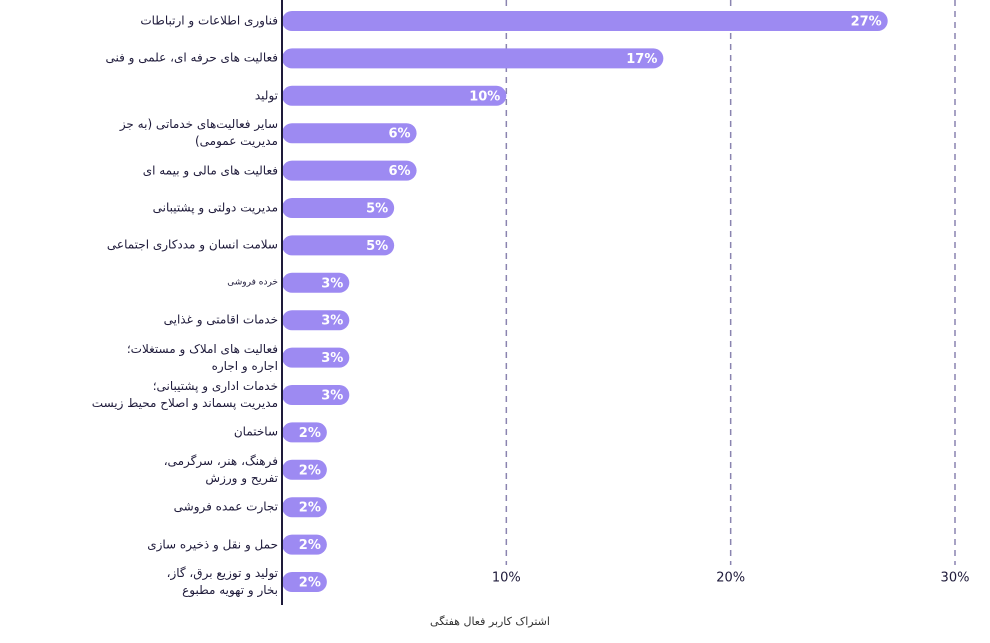 The image size is (990, 643). What do you see at coordinates (255, 431) in the screenshot?
I see `category-label: ساختمان` at bounding box center [255, 431].